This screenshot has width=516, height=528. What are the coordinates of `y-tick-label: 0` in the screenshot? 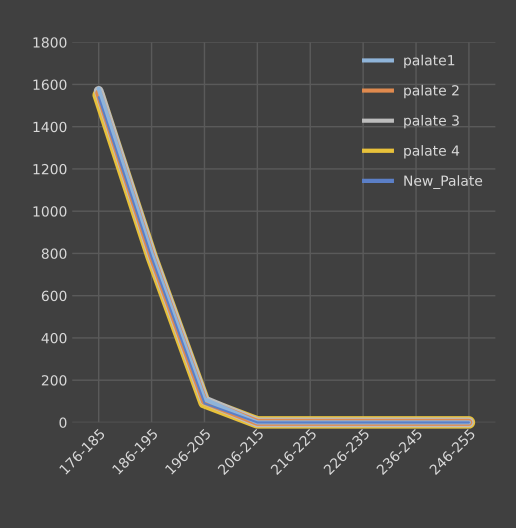 It's located at (62, 422).